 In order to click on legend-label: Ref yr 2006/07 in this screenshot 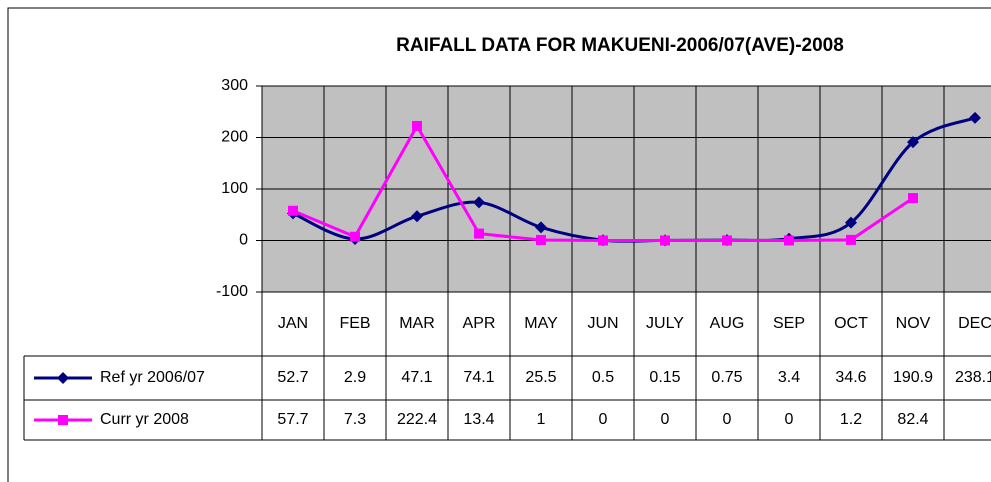, I will do `click(152, 377)`.